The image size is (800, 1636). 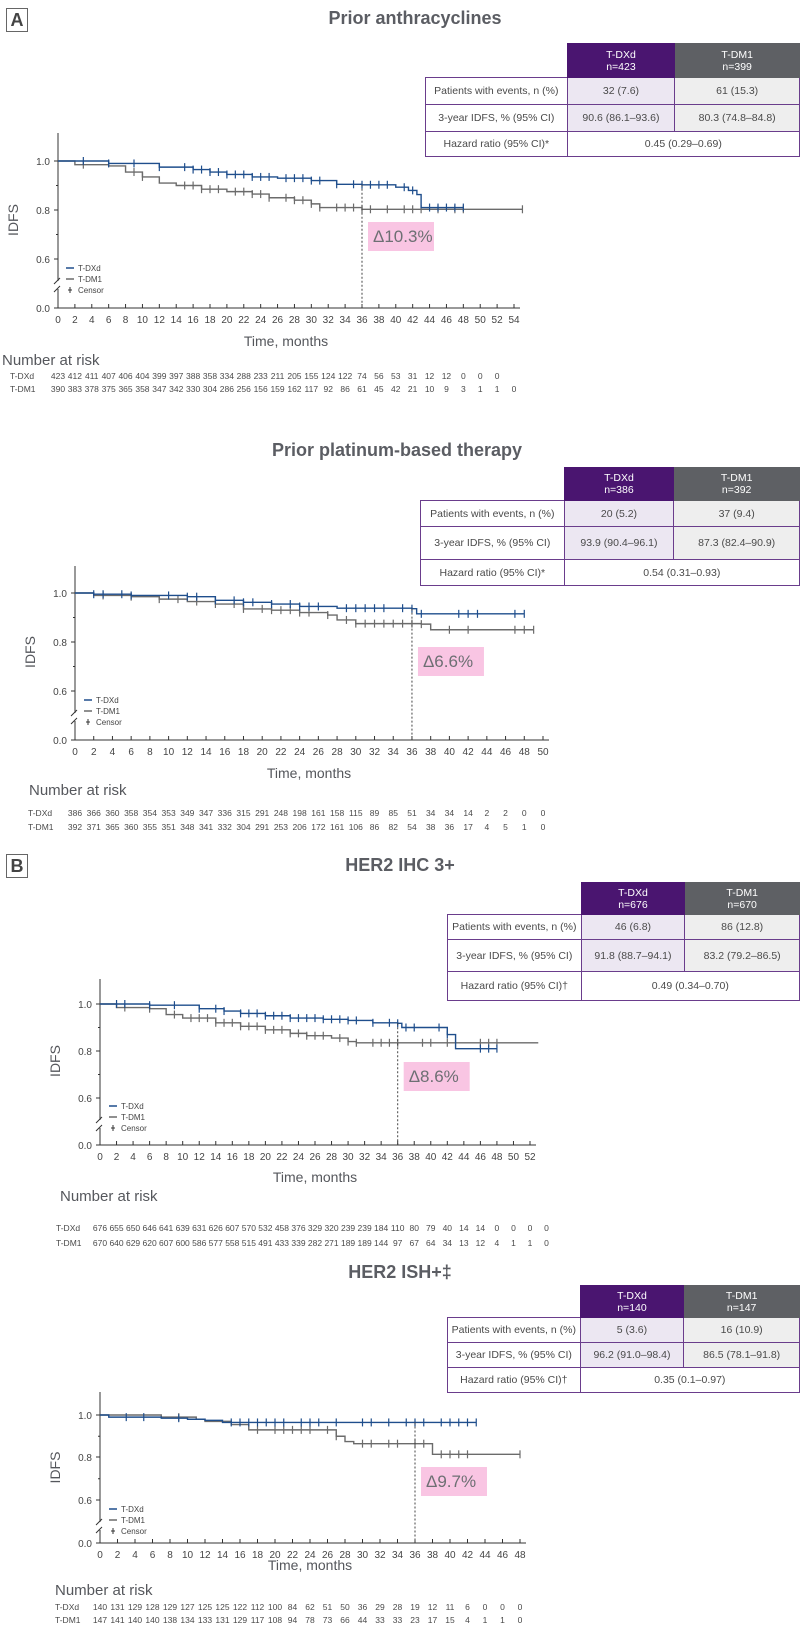 What do you see at coordinates (107, 700) in the screenshot?
I see `legend-label: T-DXd` at bounding box center [107, 700].